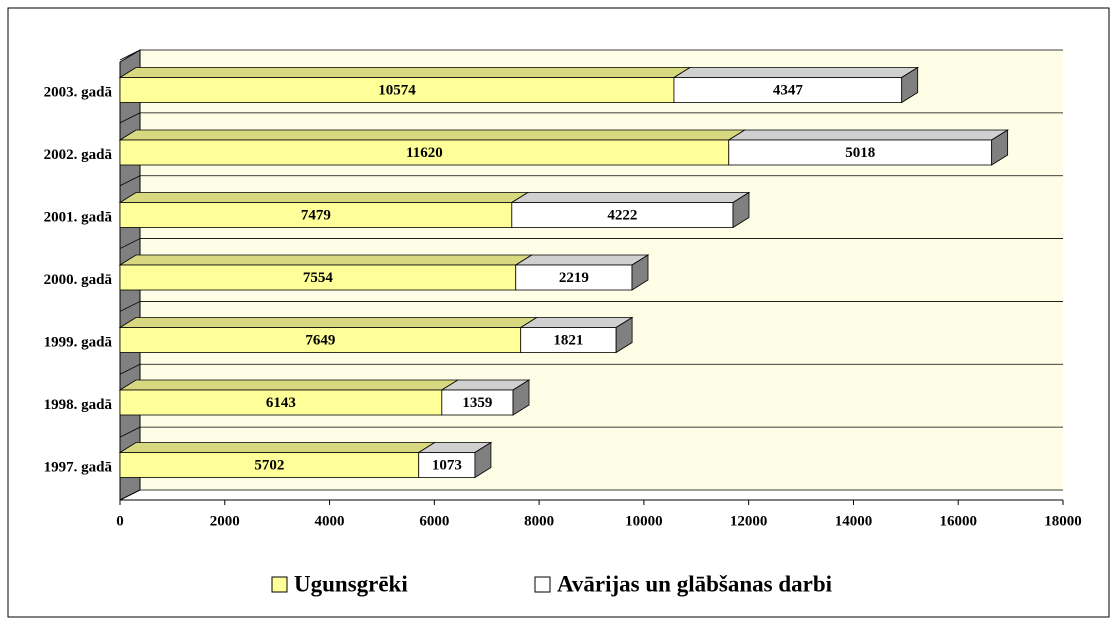 This screenshot has width=1110, height=623. Describe the element at coordinates (78, 92) in the screenshot. I see `y-tick-label: 2003. gadā` at that location.